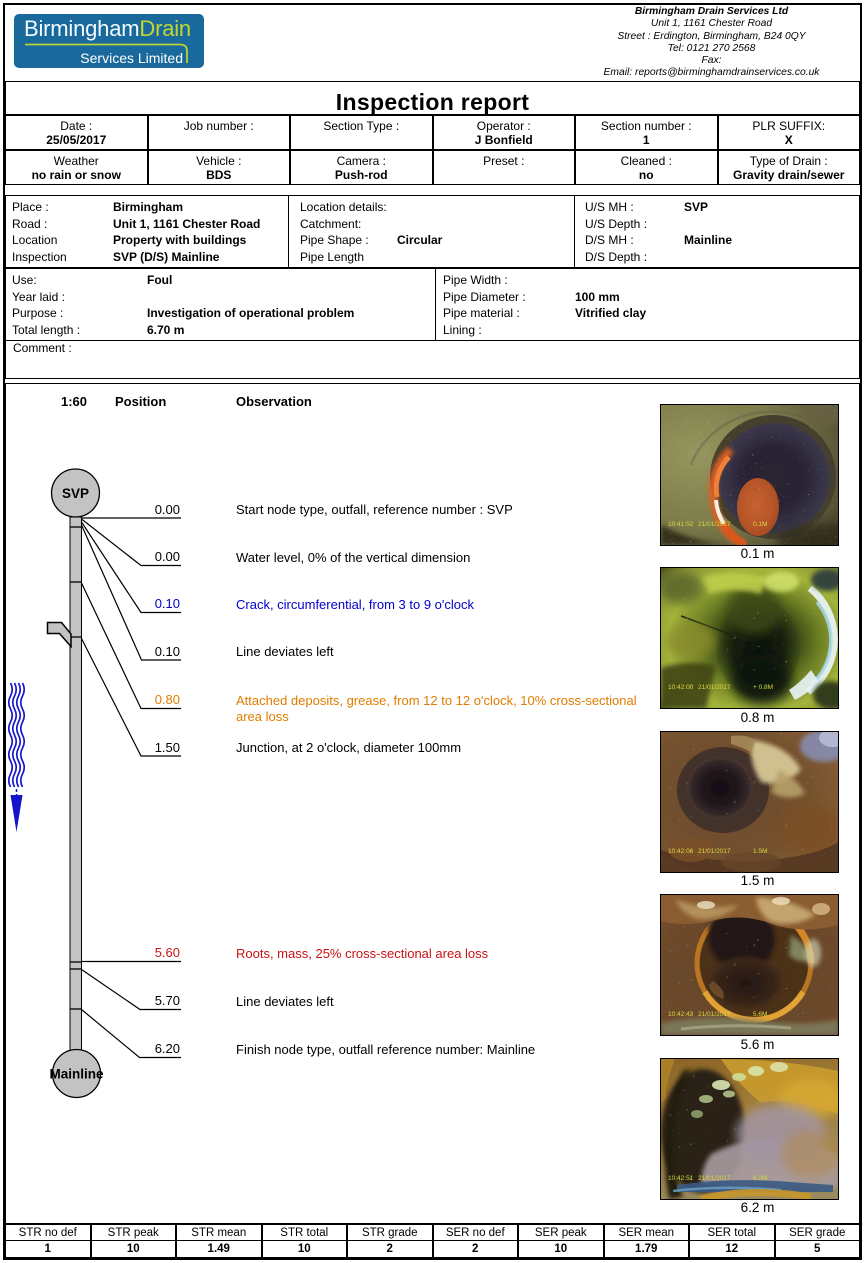  What do you see at coordinates (681, 1178) in the screenshot?
I see `svg-text: 10:42:51` at bounding box center [681, 1178].